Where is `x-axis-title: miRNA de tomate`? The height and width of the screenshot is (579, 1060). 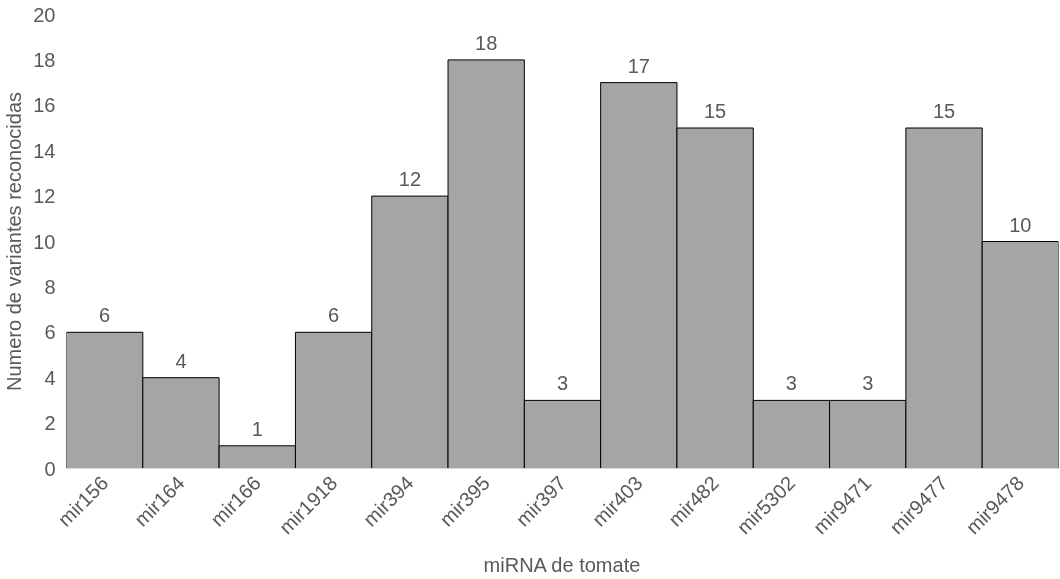 x-axis-title: miRNA de tomate is located at coordinates (562, 565).